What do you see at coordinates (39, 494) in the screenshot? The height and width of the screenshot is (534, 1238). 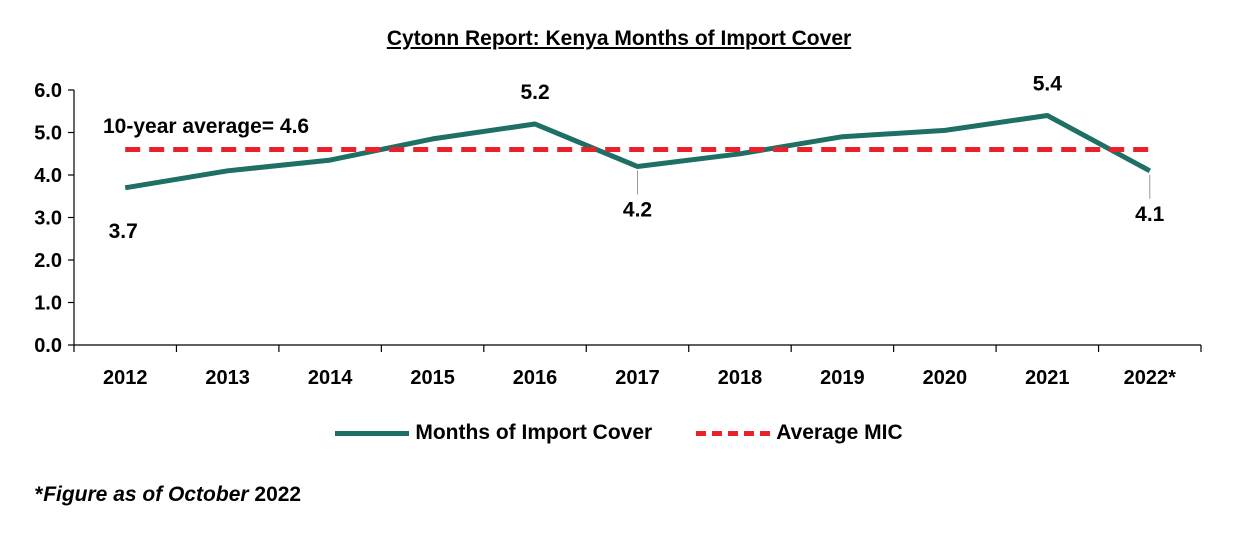 I see `footnote-prefix: *` at bounding box center [39, 494].